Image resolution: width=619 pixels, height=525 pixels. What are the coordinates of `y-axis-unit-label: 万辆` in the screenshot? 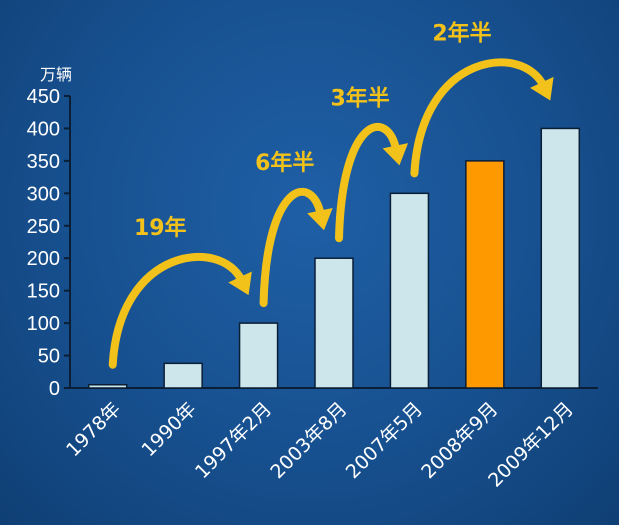 It's located at (56, 74).